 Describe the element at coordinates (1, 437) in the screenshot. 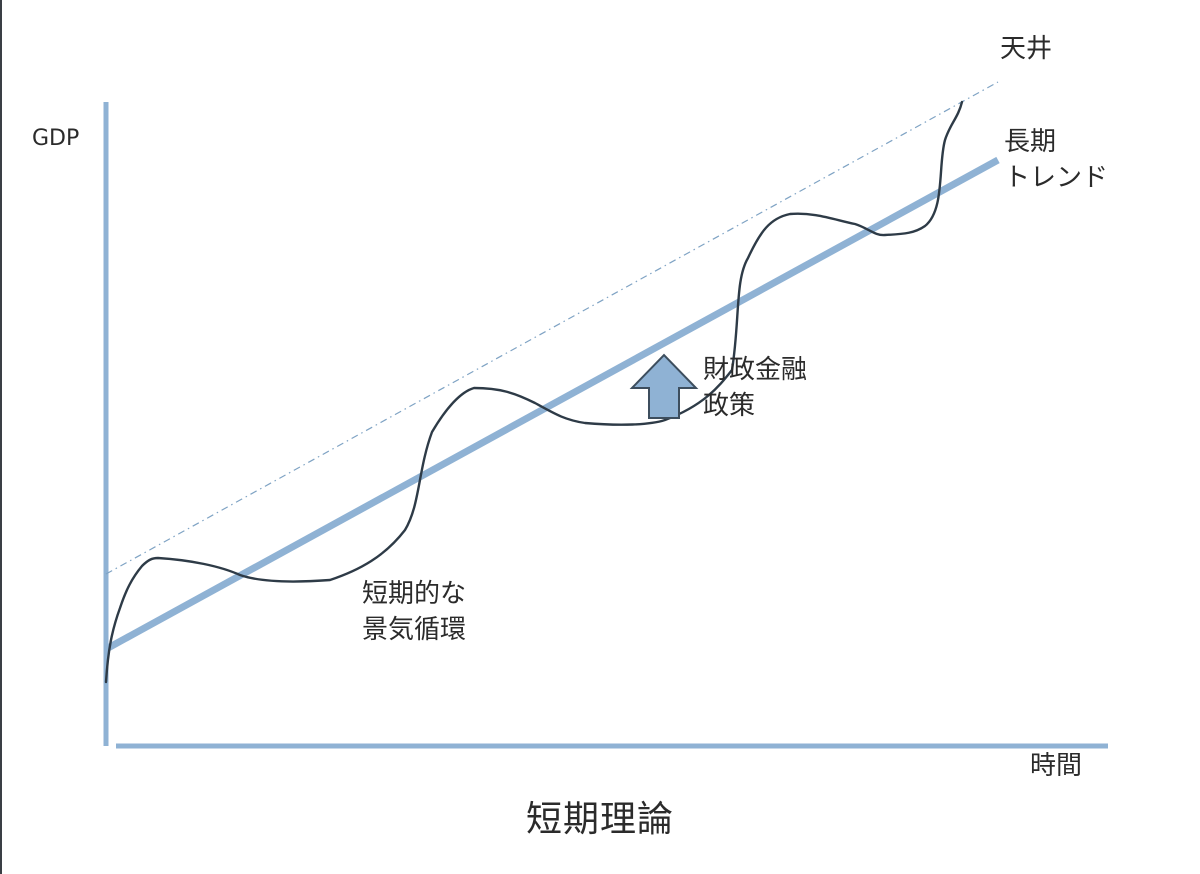

I see `left-border` at that location.